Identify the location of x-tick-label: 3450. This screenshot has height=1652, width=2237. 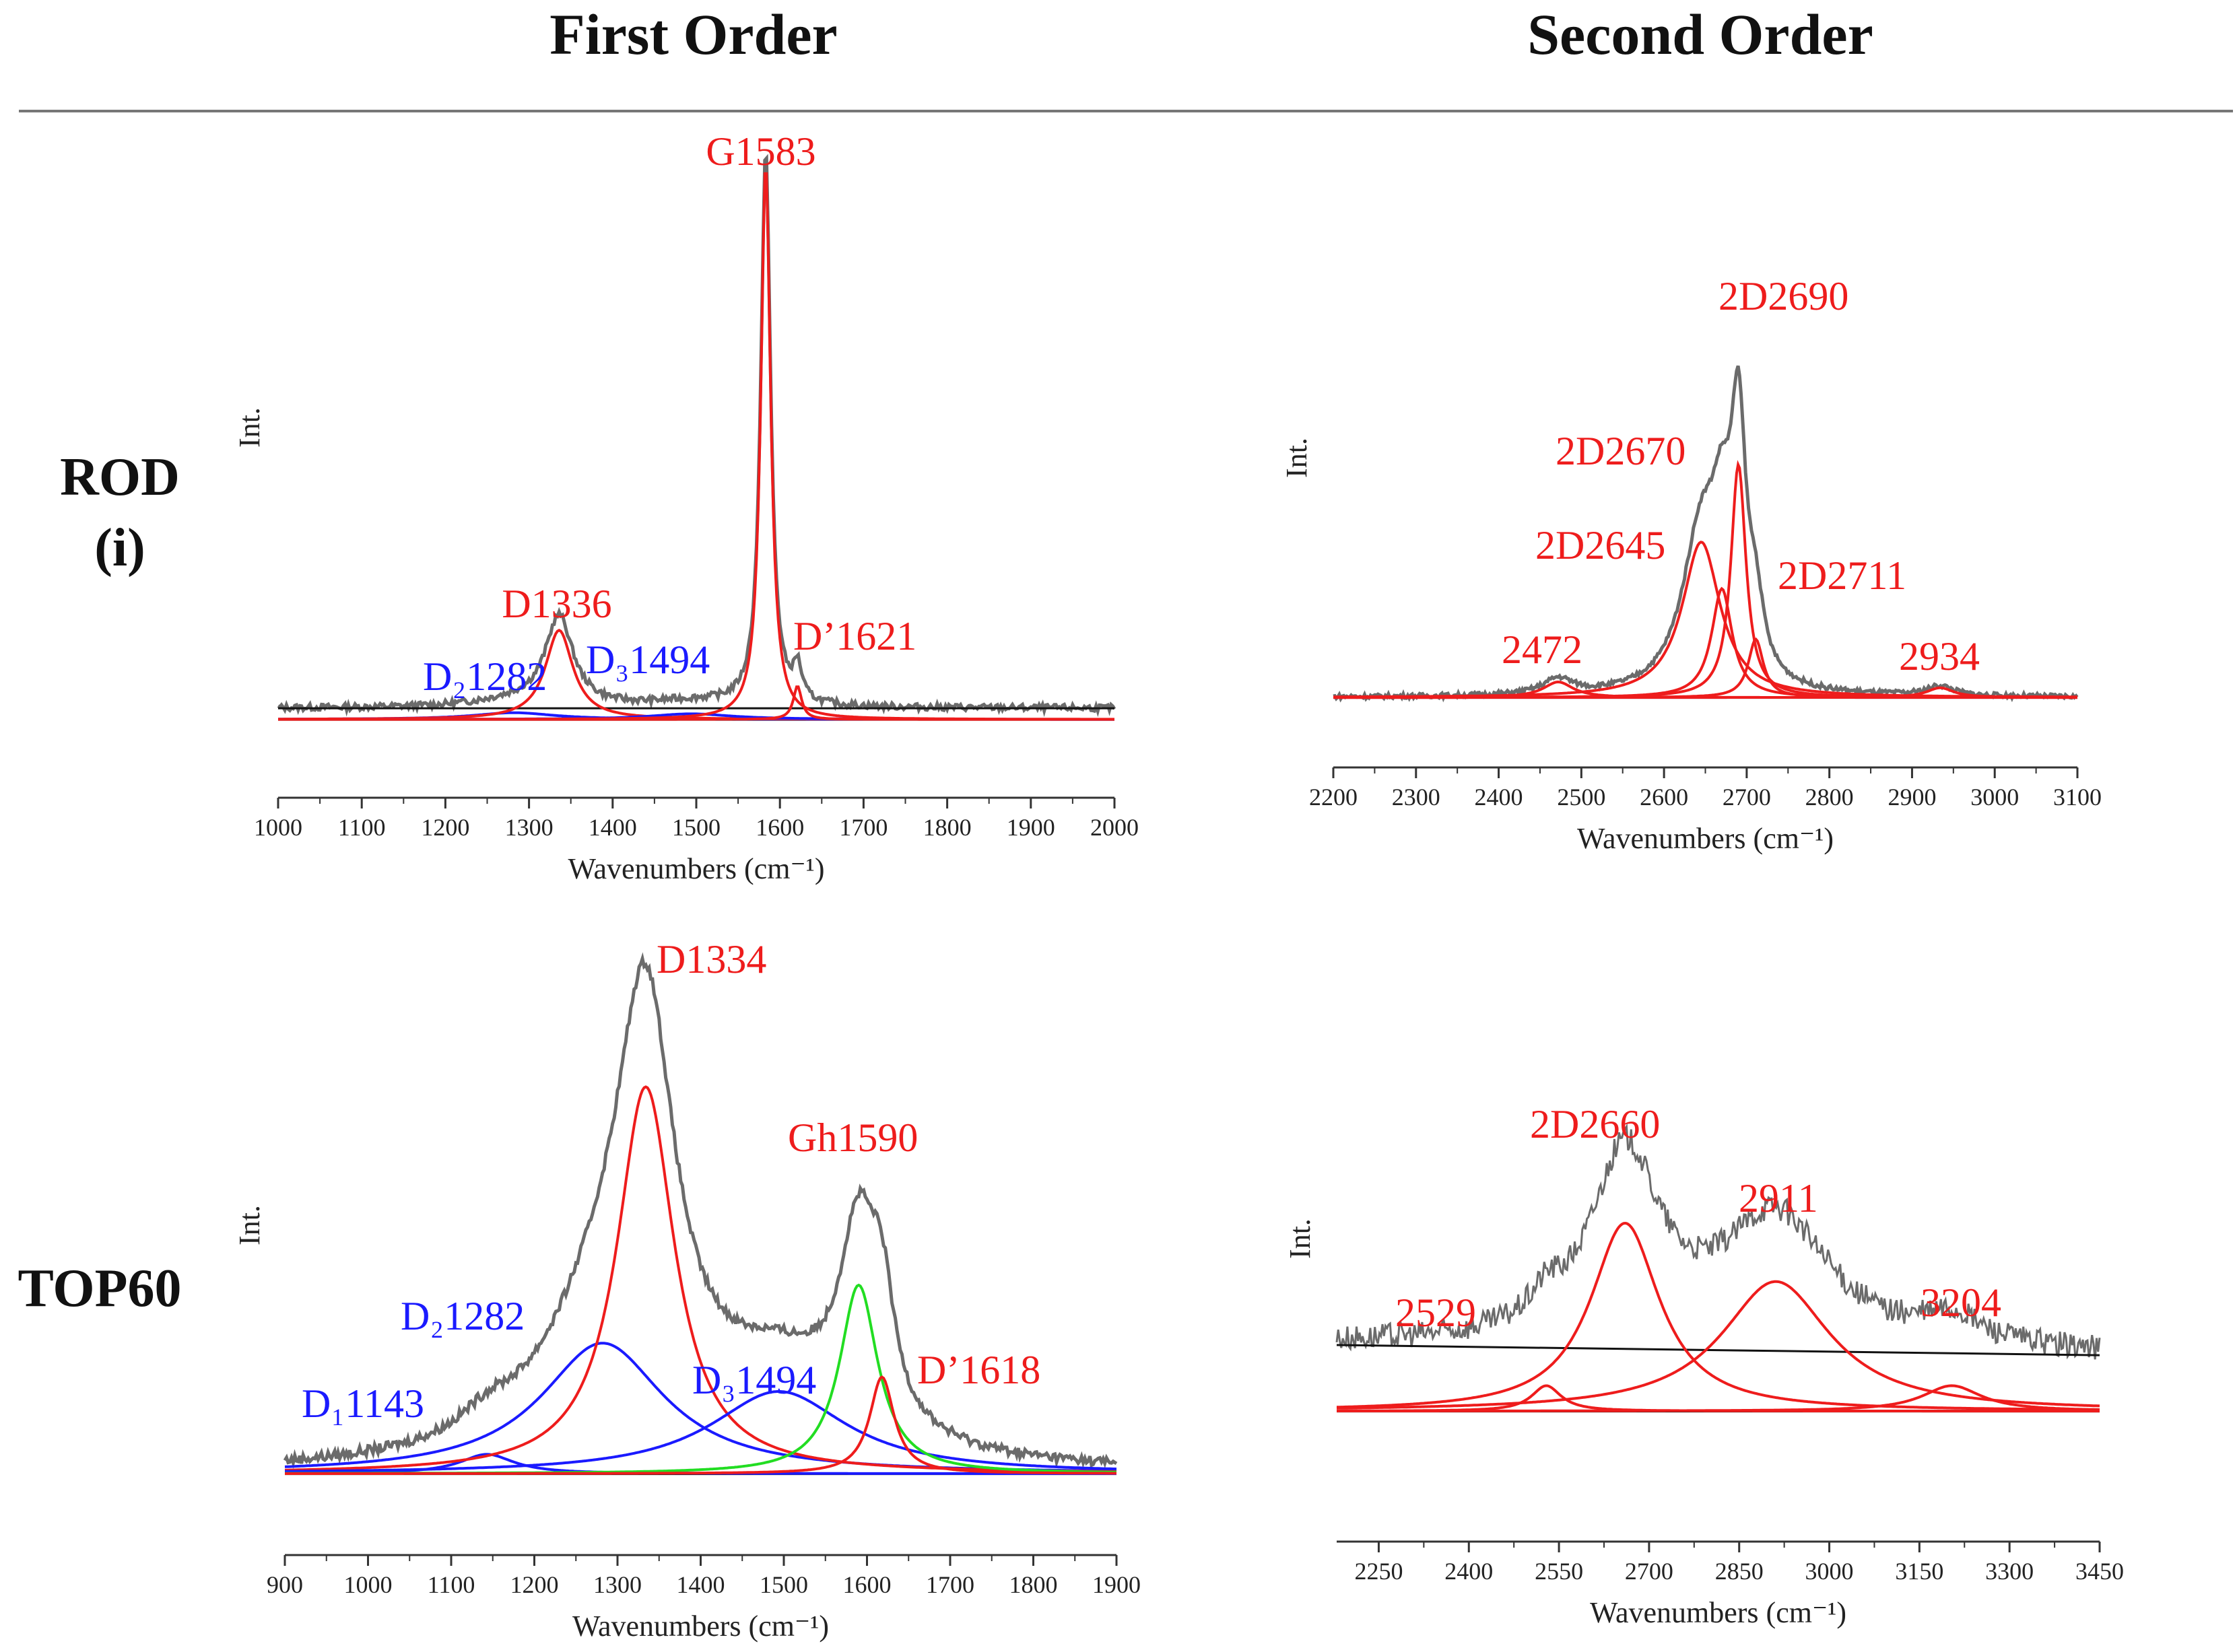
(2099, 1571).